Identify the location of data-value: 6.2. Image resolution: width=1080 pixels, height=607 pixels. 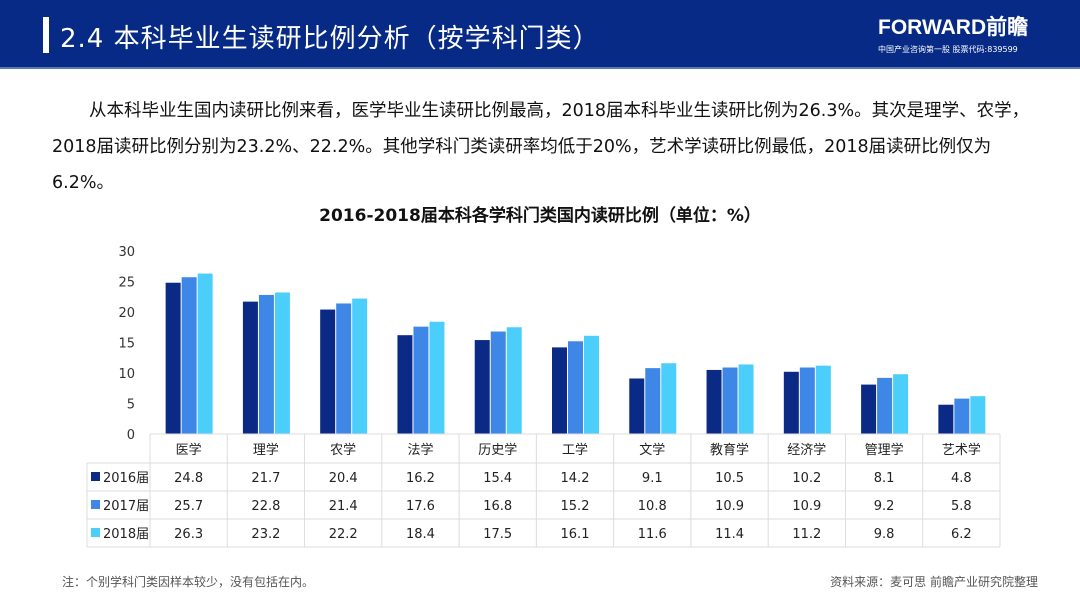
(961, 534).